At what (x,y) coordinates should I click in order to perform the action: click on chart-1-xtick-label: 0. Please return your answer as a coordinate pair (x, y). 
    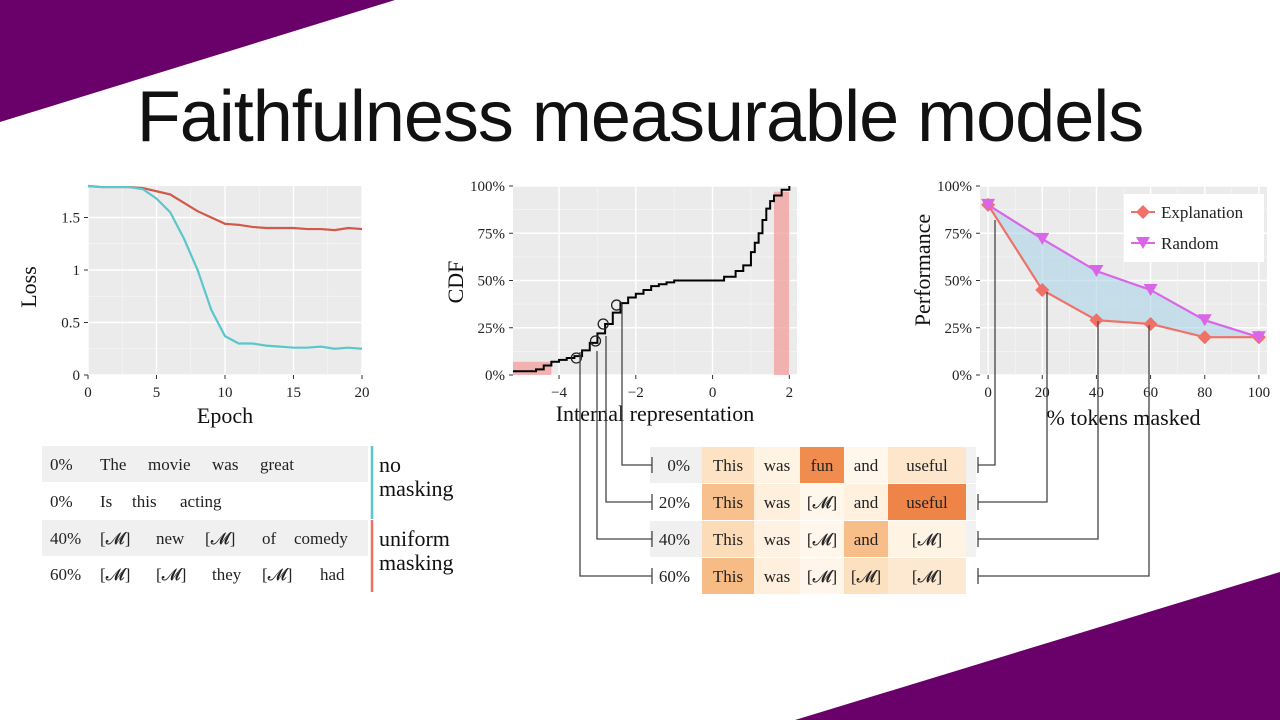
    Looking at the image, I should click on (713, 393).